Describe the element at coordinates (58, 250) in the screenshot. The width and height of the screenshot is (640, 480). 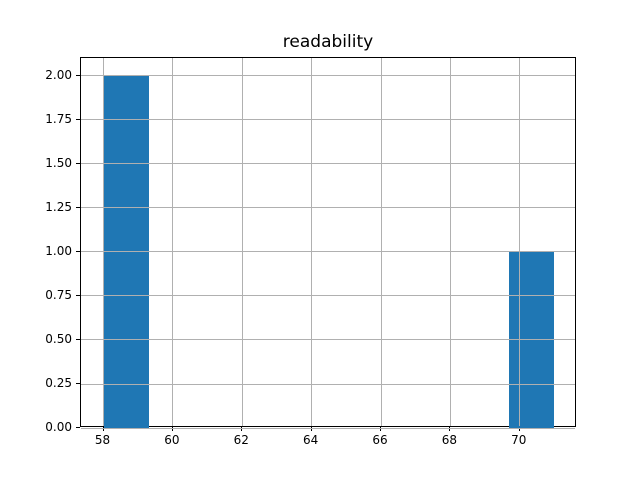
I see `y-tick-label: 1.00` at that location.